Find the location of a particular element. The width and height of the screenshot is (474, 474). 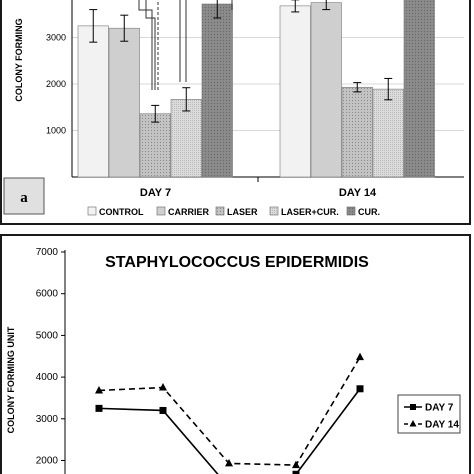

line-y-tick-label: 4000 is located at coordinates (47, 377).